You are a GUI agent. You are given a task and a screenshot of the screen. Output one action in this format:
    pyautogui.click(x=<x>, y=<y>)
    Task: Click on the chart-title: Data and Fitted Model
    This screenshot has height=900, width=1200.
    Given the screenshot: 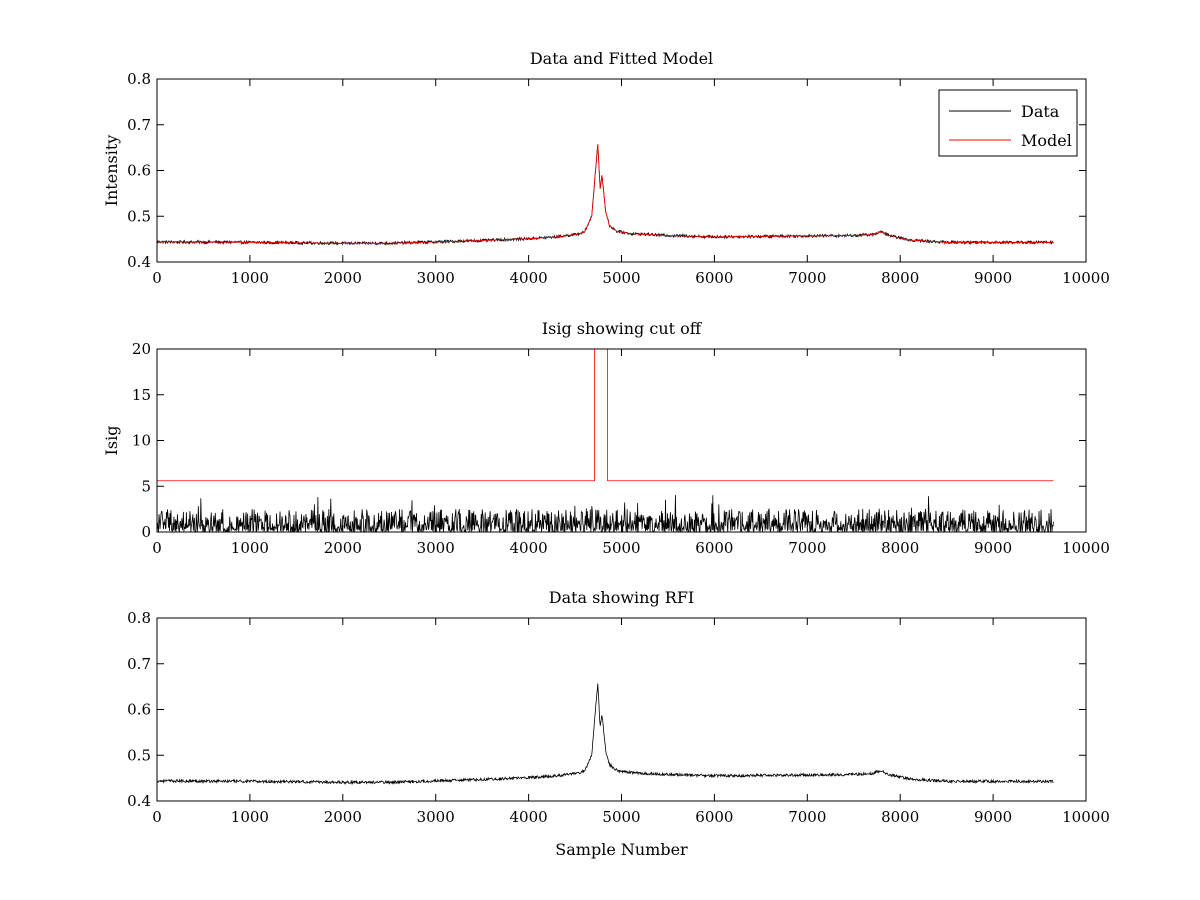 What is the action you would take?
    pyautogui.click(x=621, y=58)
    